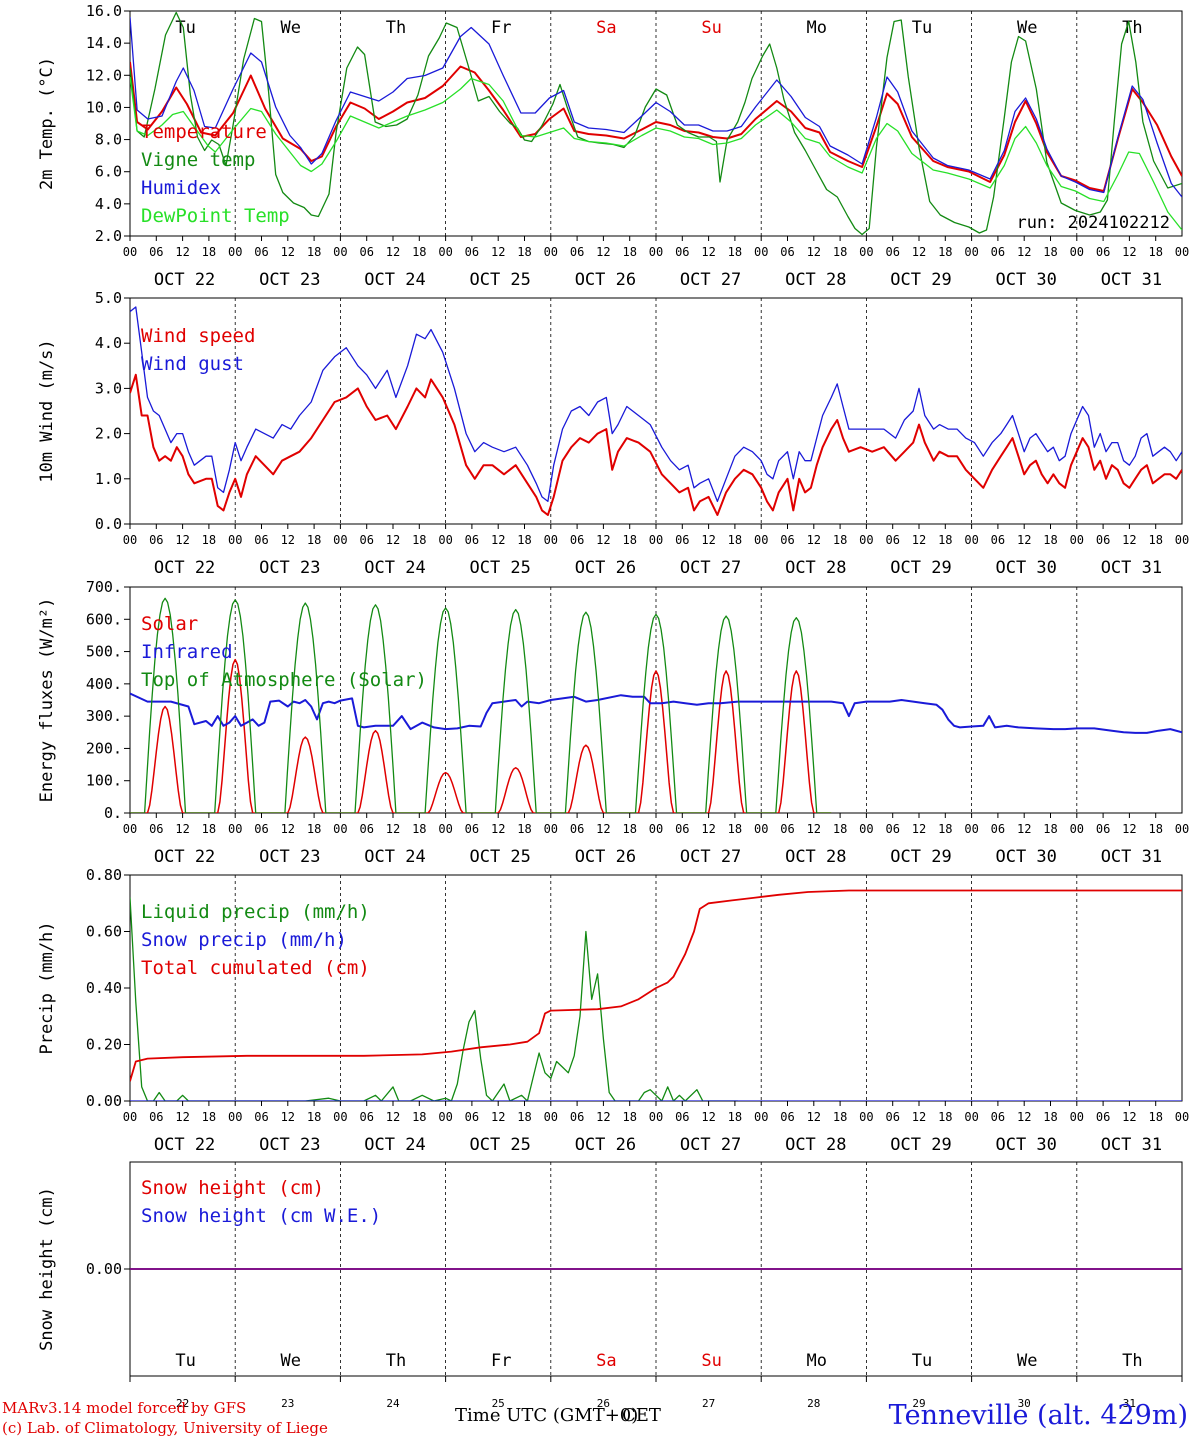 The image size is (1194, 1440). What do you see at coordinates (198, 160) in the screenshot?
I see `legend-entry: Vigne temp` at bounding box center [198, 160].